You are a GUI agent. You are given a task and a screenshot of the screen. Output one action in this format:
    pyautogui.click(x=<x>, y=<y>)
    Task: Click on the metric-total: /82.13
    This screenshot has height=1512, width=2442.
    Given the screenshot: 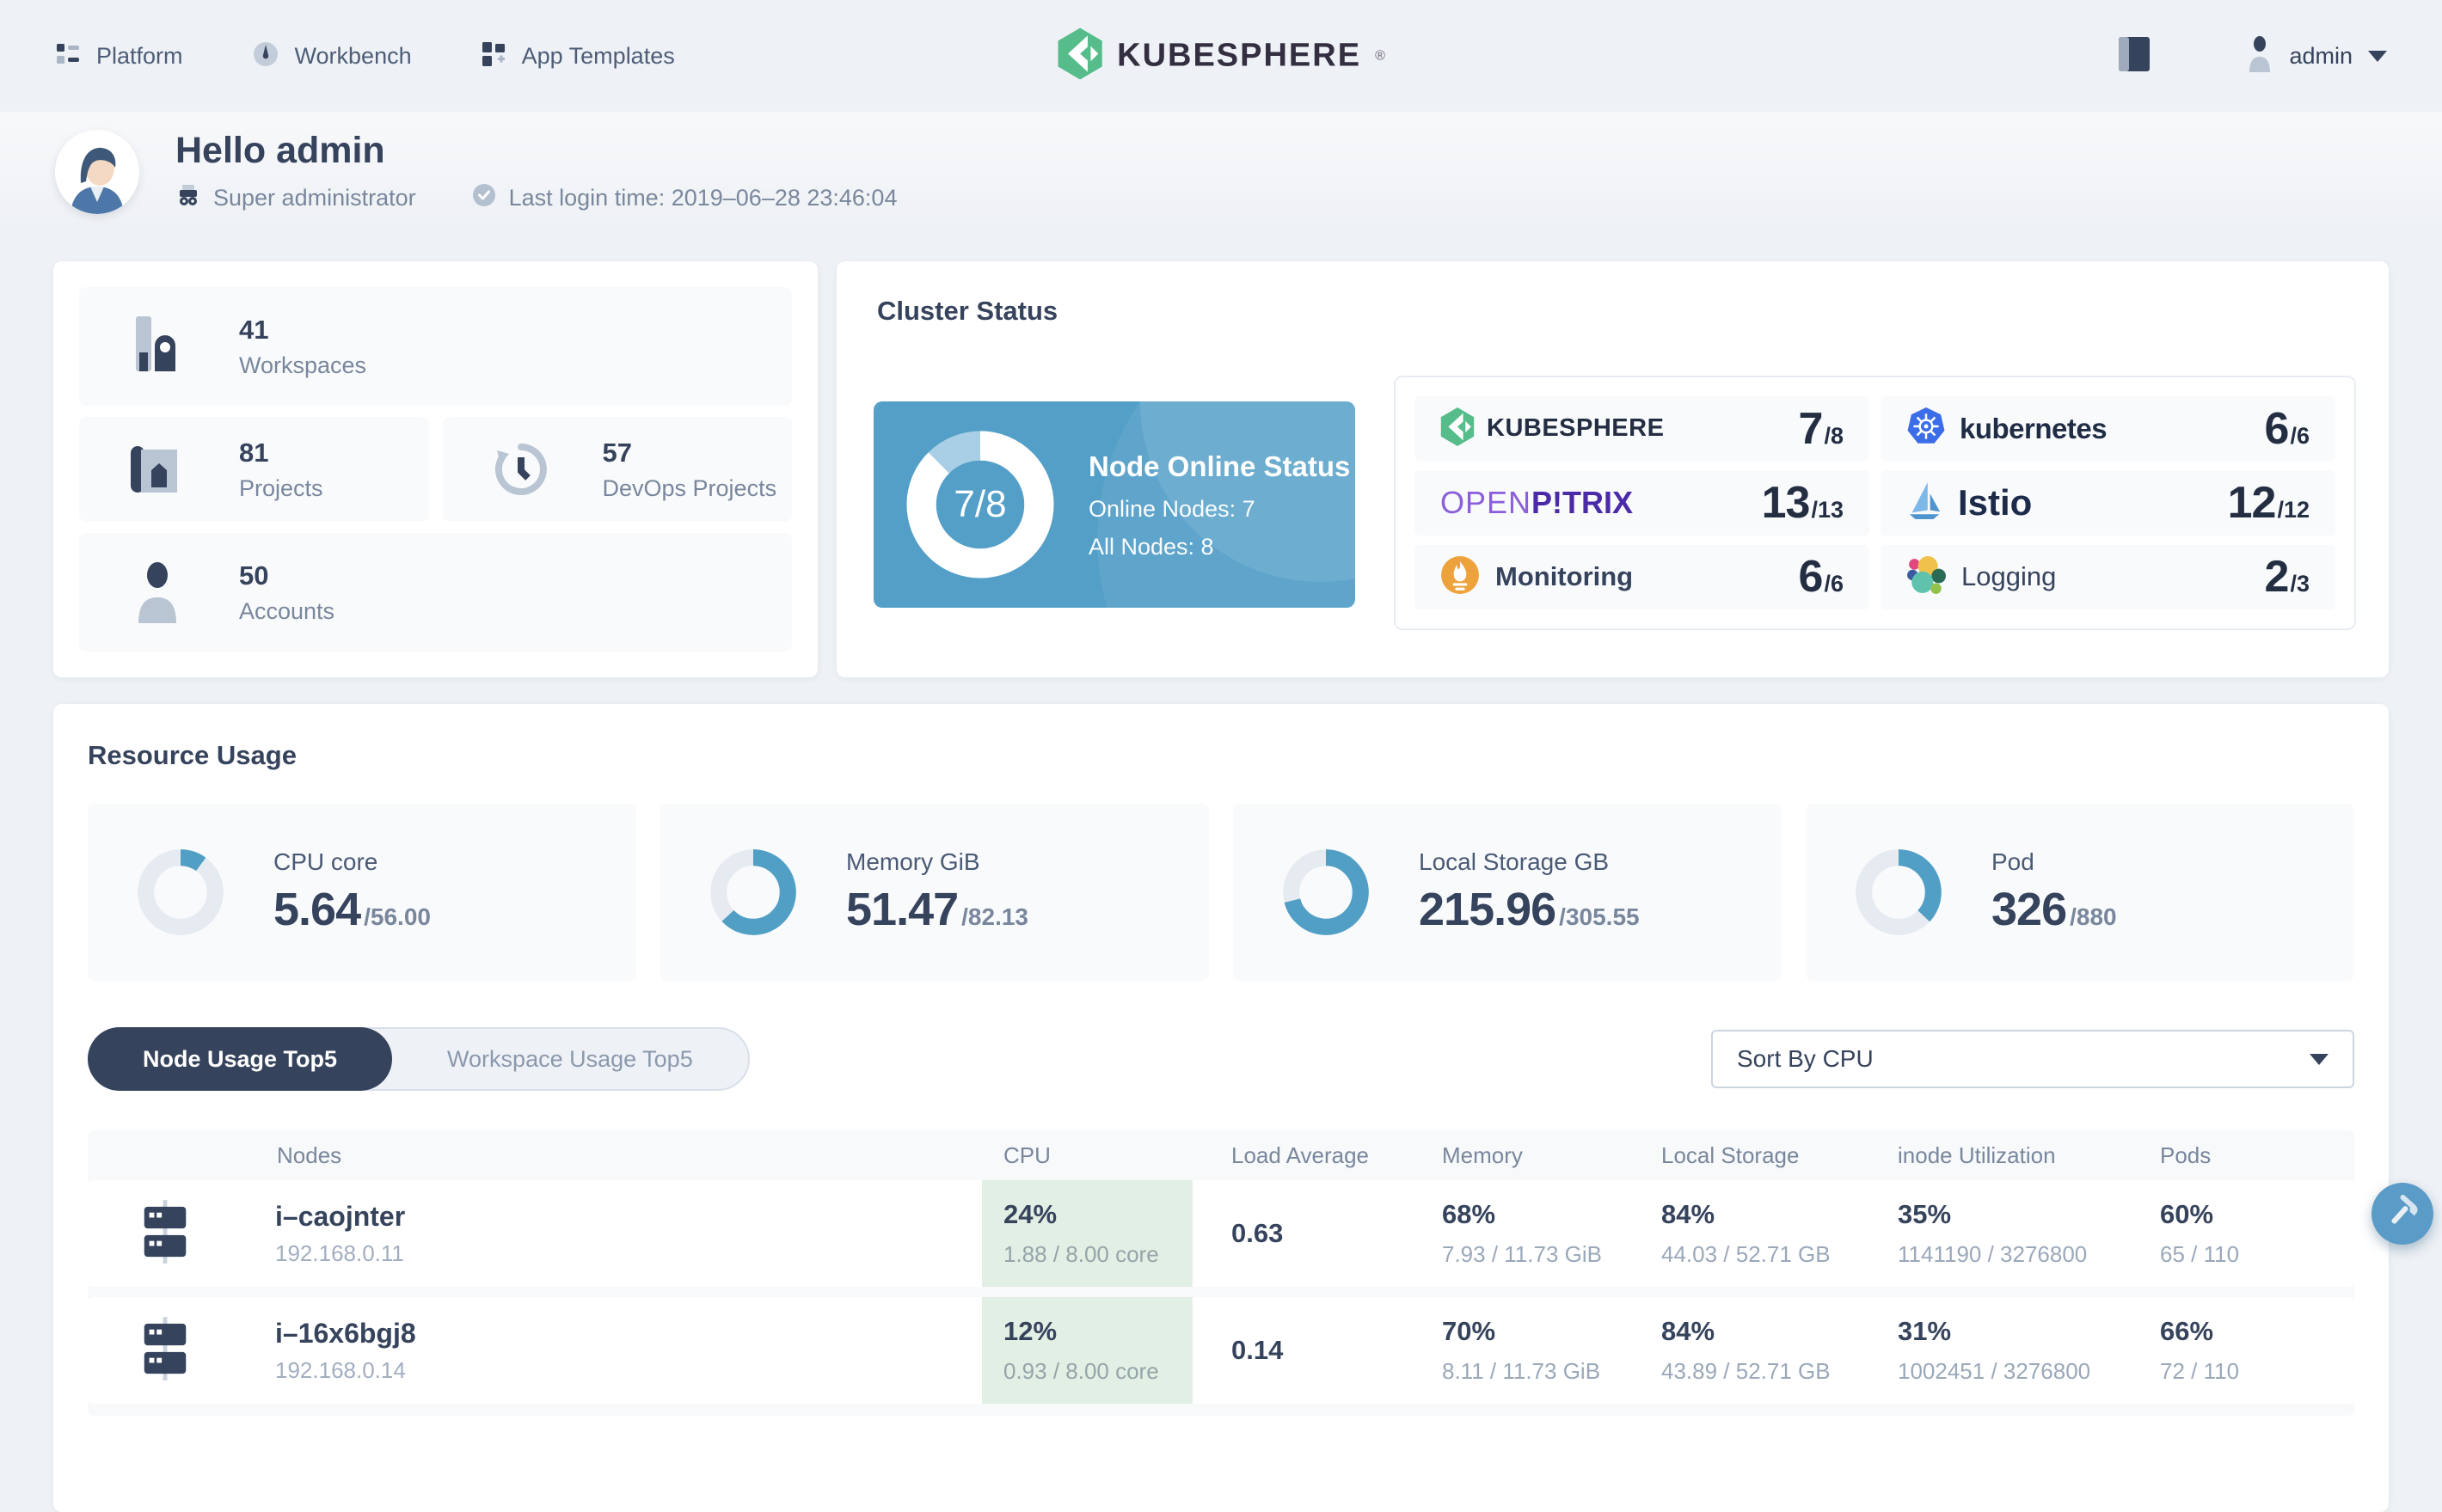 What is the action you would take?
    pyautogui.click(x=994, y=916)
    